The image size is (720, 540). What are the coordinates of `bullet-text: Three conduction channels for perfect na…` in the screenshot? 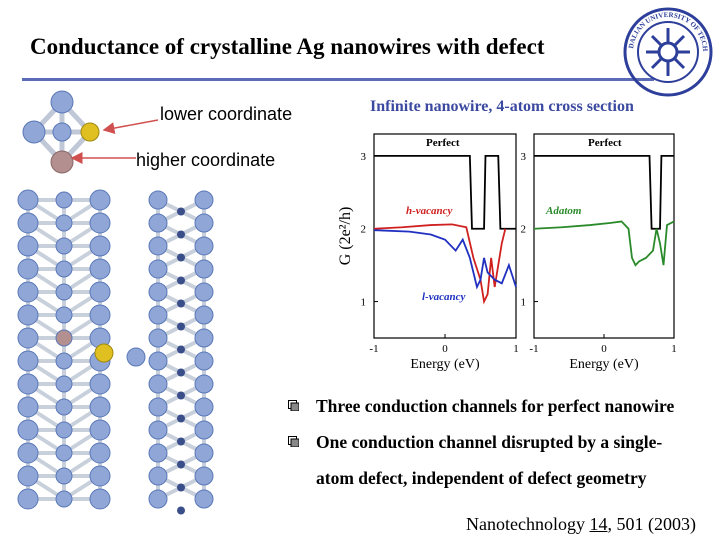 It's located at (495, 406).